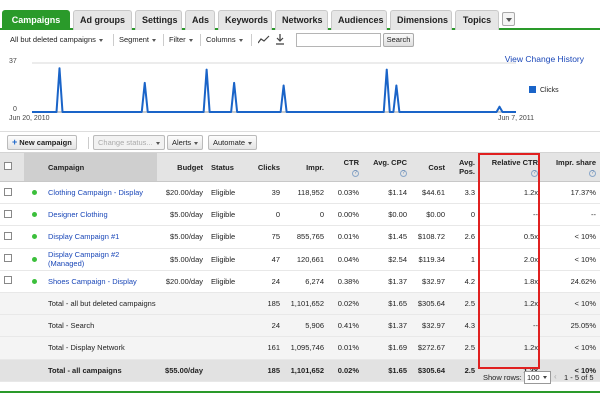 This screenshot has height=400, width=600. I want to click on chart-toggle-icon, so click(264, 39).